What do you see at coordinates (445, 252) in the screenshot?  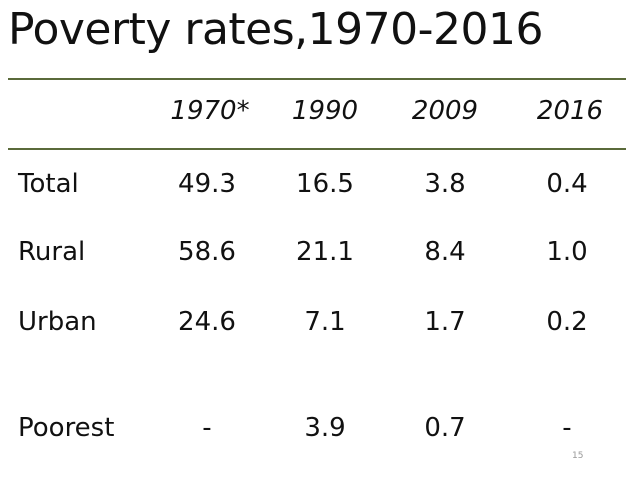 I see `cell-rural-2009: 8.4` at bounding box center [445, 252].